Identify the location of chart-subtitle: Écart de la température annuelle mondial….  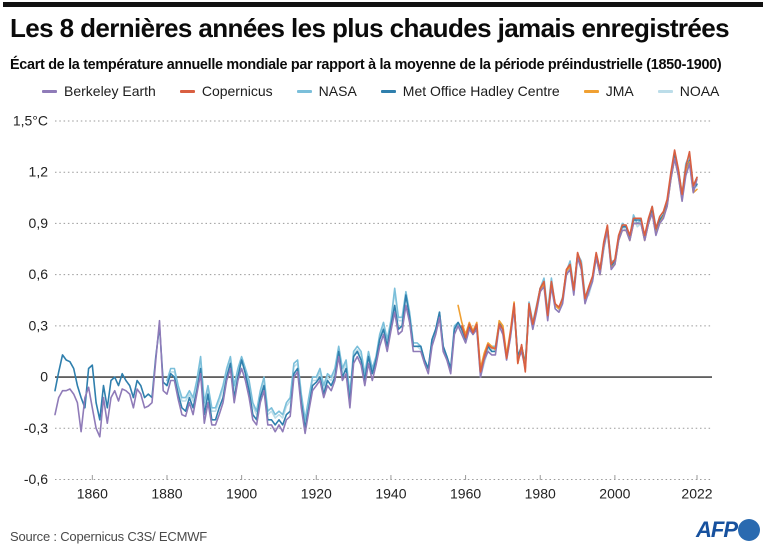
(366, 65).